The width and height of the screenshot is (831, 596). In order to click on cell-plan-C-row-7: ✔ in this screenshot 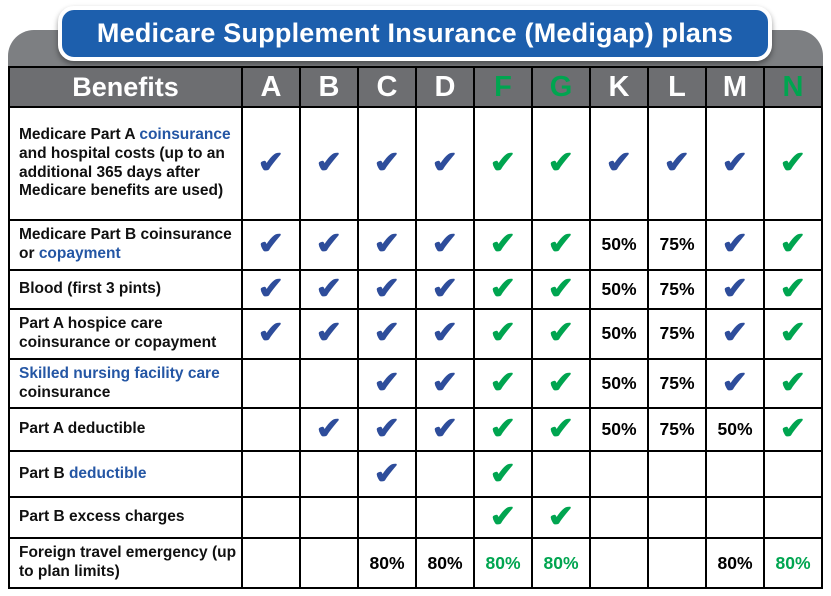, I will do `click(387, 474)`.